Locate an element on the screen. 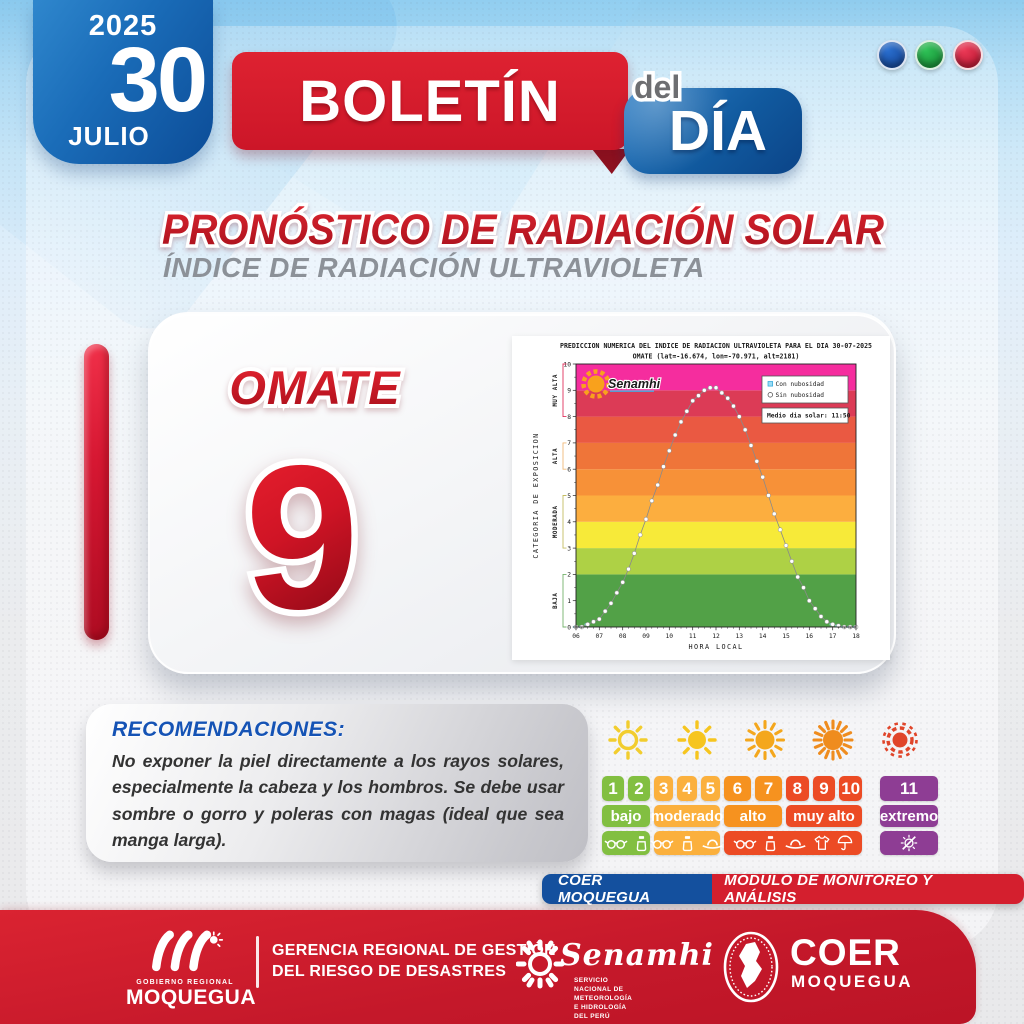  svg-text: 06 is located at coordinates (576, 636).